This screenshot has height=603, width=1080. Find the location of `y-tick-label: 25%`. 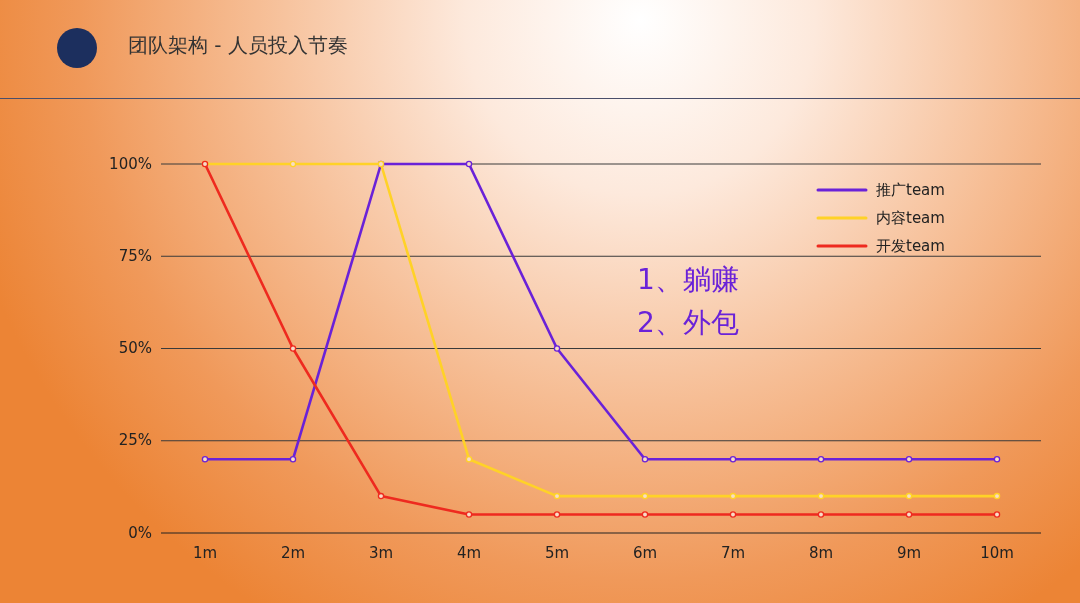

y-tick-label: 25% is located at coordinates (135, 440).